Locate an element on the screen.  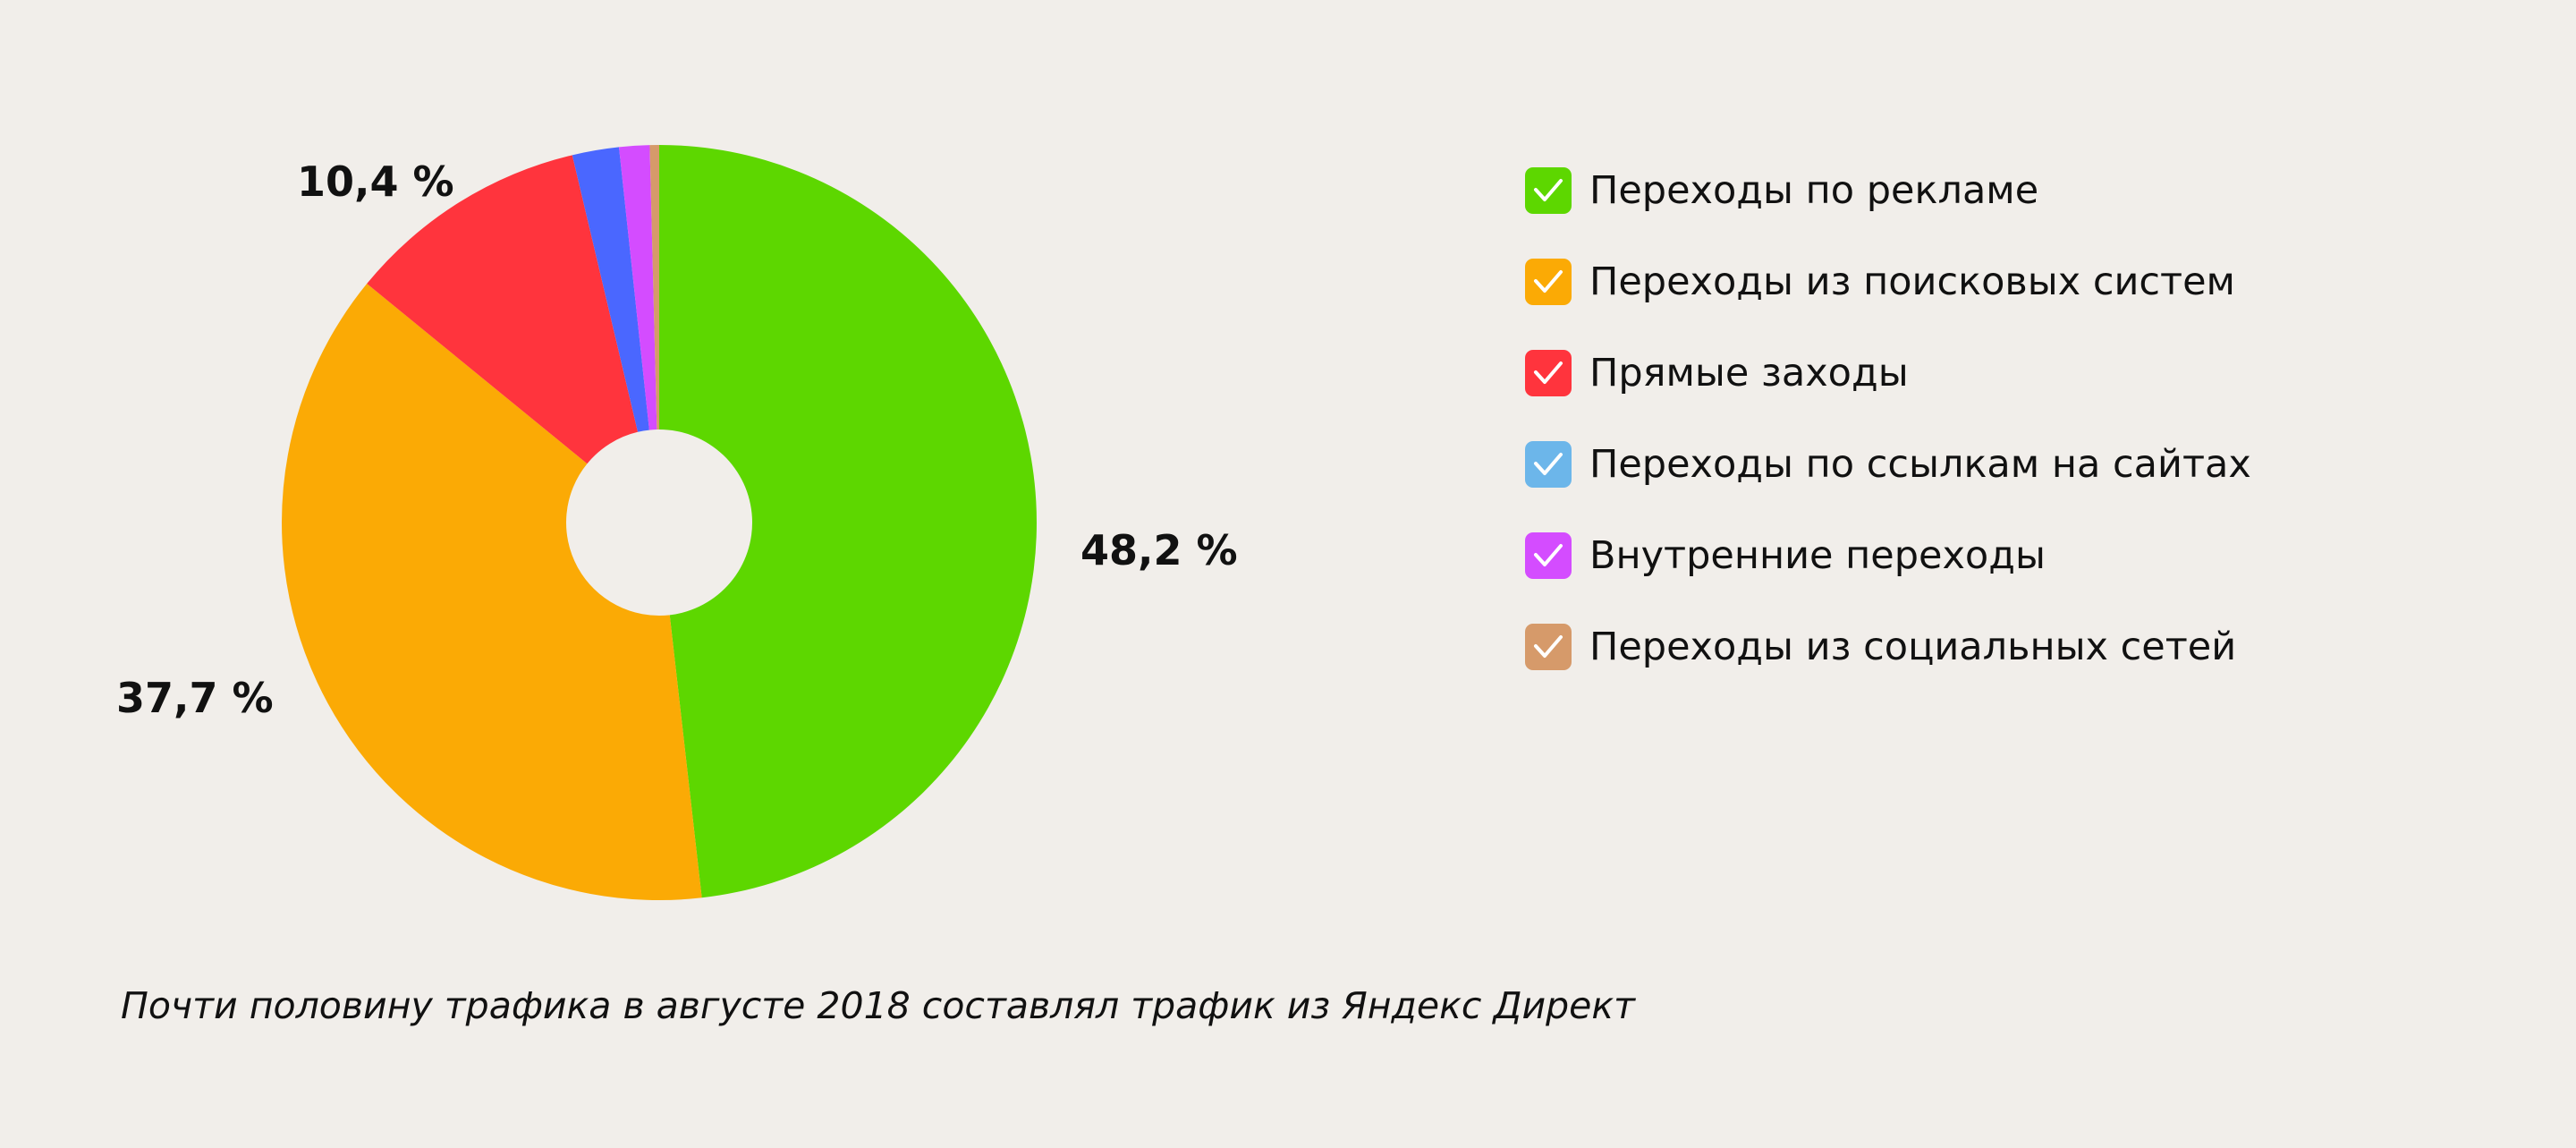
legend-item: Прямые заходы is located at coordinates (1888, 373).